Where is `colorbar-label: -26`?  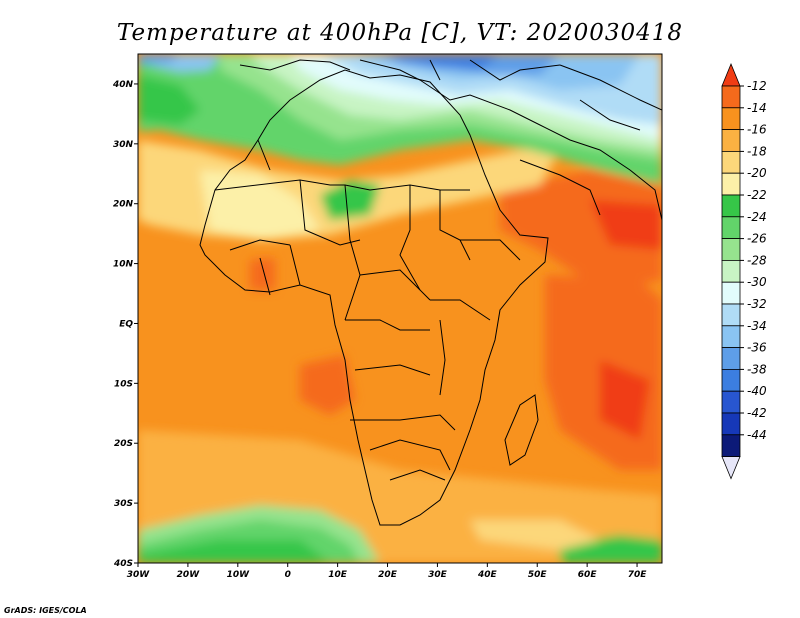
colorbar-label: -26 is located at coordinates (757, 239).